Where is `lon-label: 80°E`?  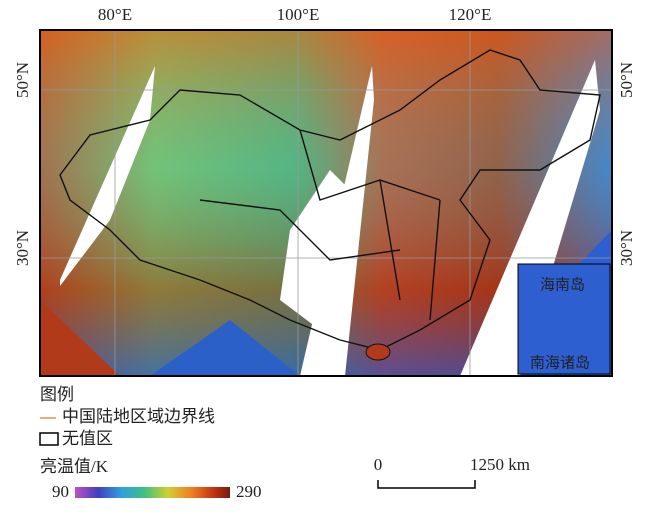 lon-label: 80°E is located at coordinates (115, 14).